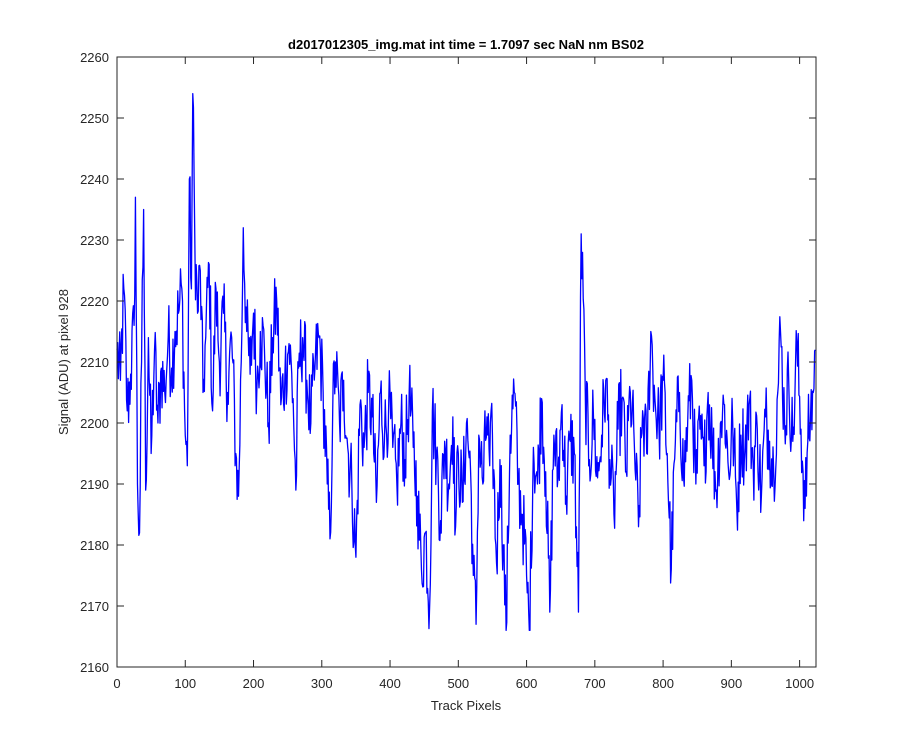 This screenshot has width=900, height=755. I want to click on x-tick-label: 600, so click(527, 683).